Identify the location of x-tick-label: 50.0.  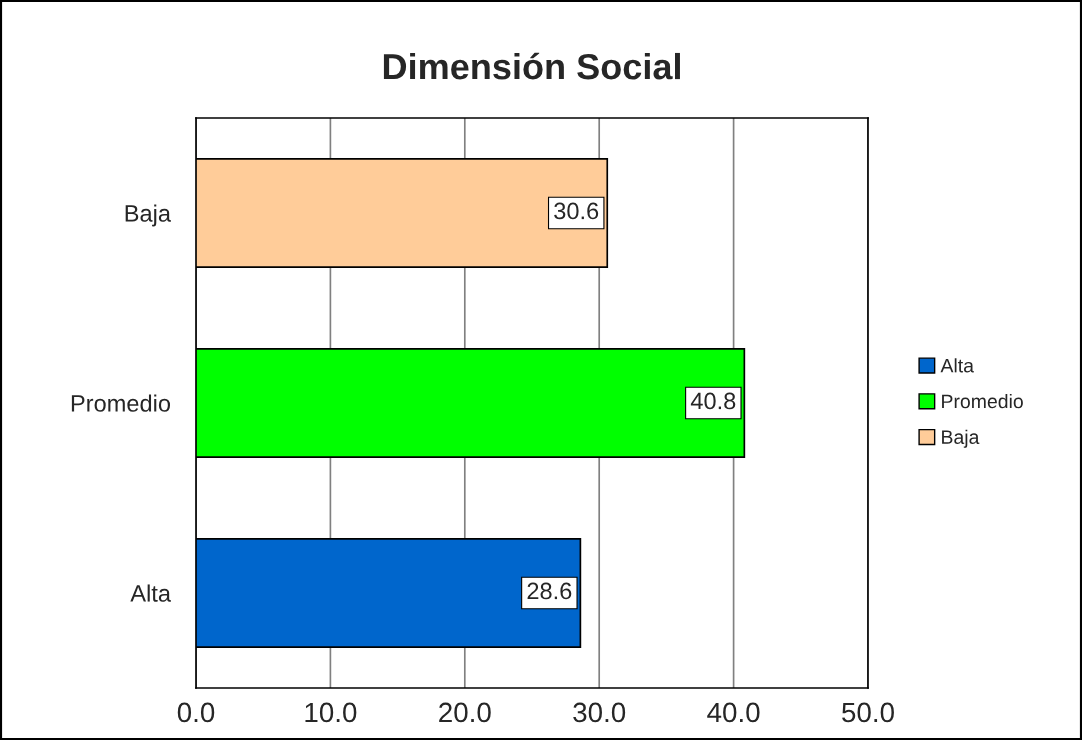
(868, 712).